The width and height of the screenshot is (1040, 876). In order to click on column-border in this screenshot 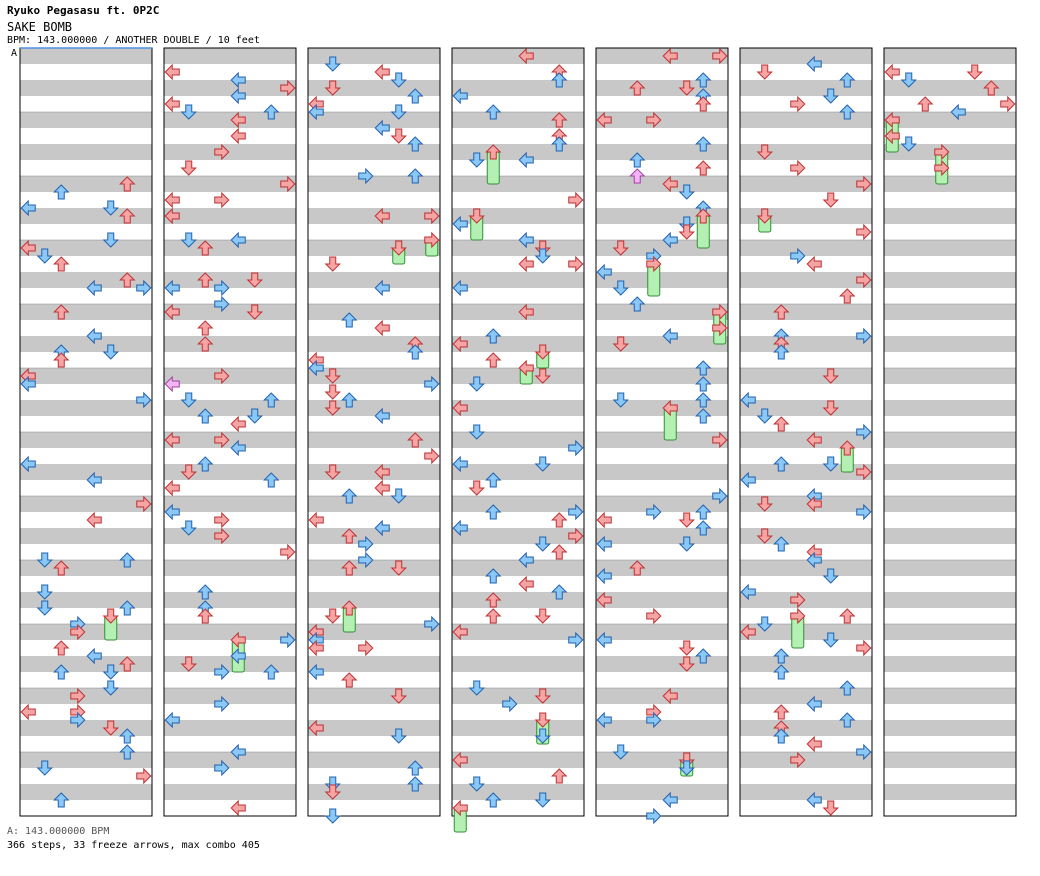, I will do `click(806, 432)`.